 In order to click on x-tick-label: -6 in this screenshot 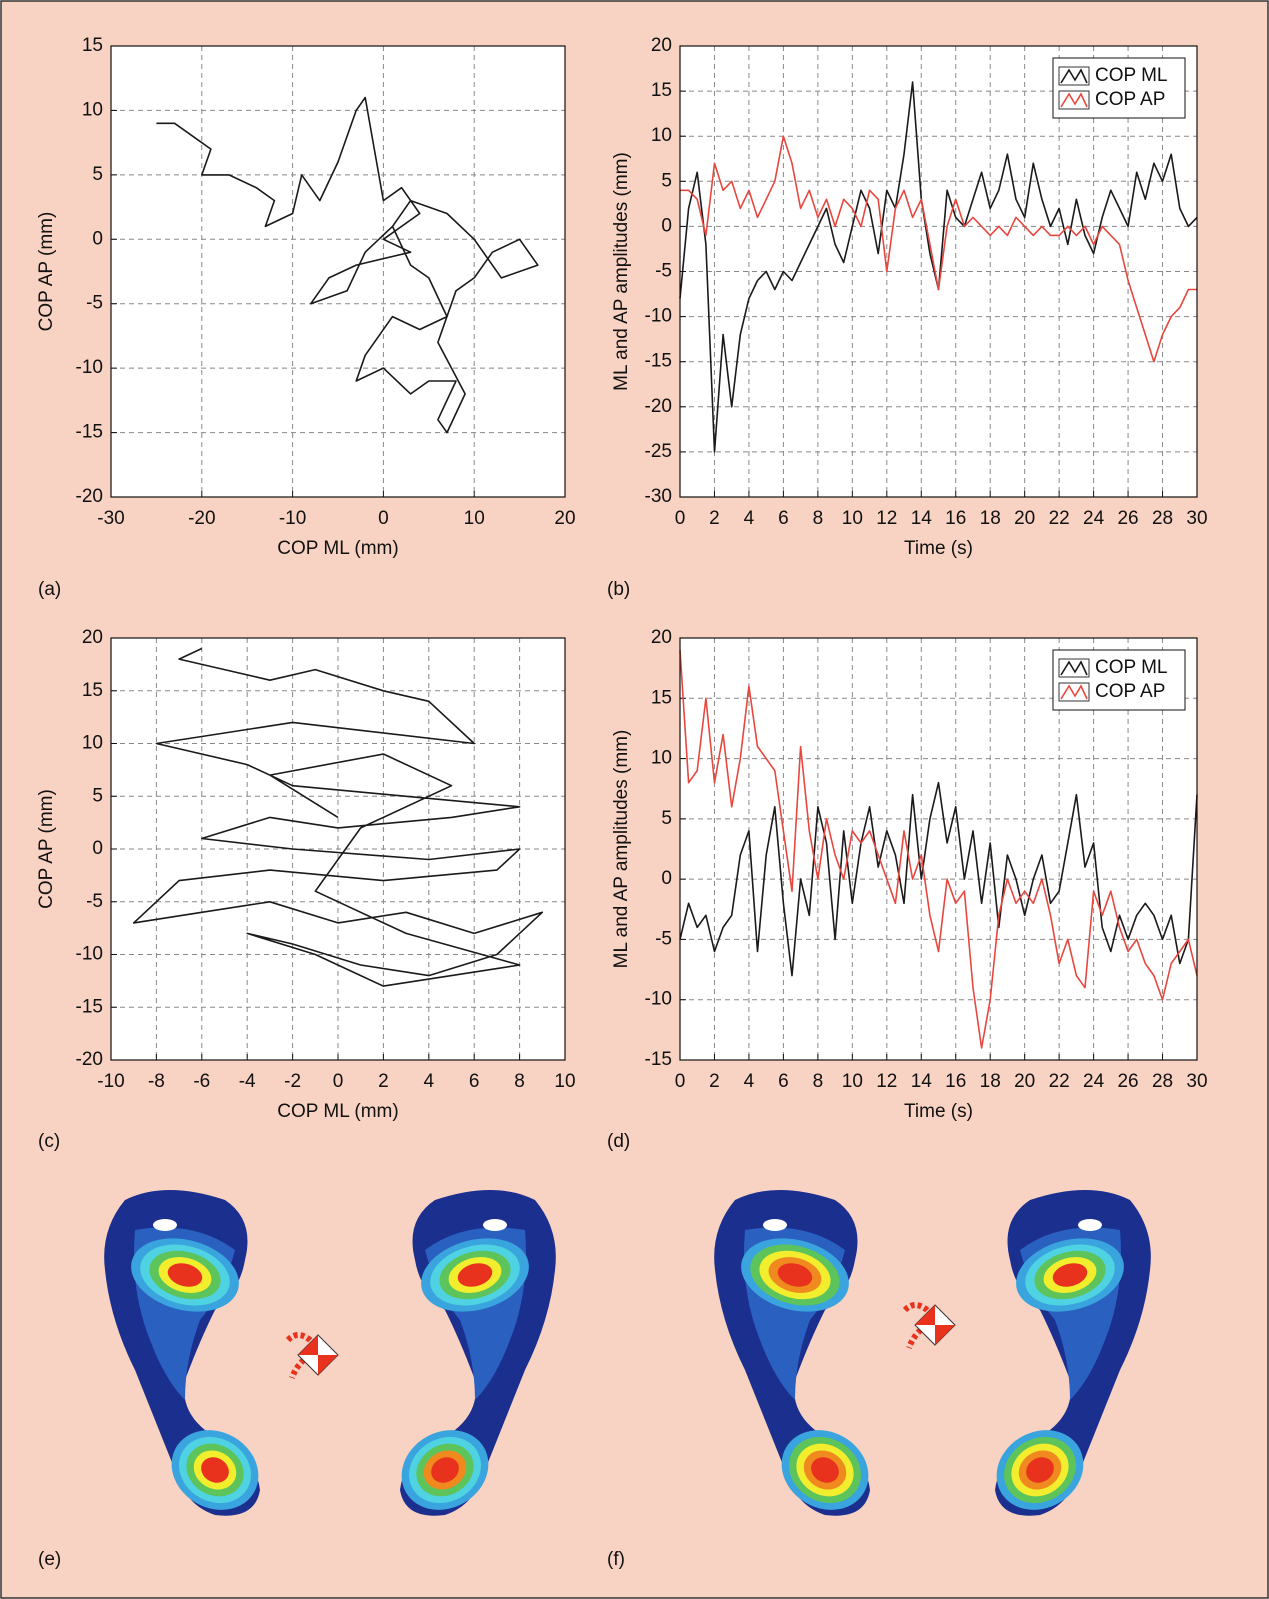, I will do `click(201, 1081)`.